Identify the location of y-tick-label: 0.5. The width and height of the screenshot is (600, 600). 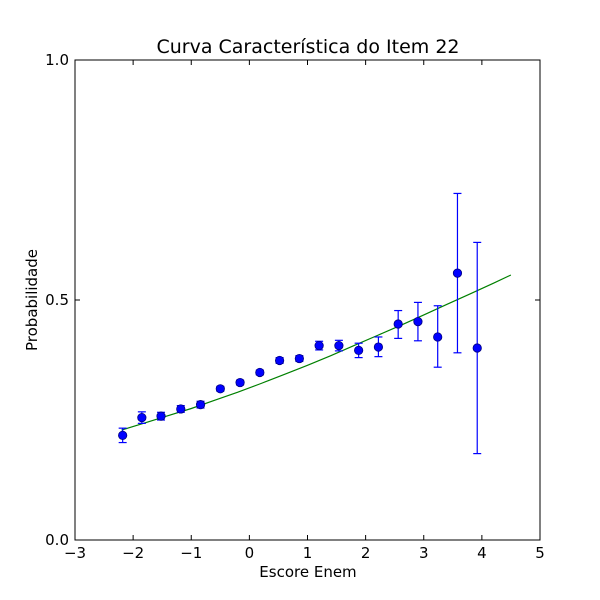
(57, 300).